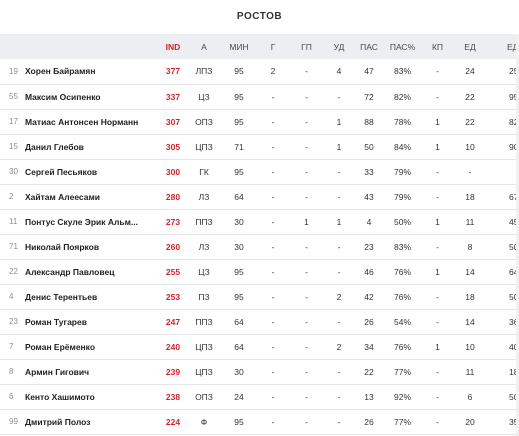 The image size is (519, 436). What do you see at coordinates (239, 71) in the screenshot?
I see `player-minutes: 95` at bounding box center [239, 71].